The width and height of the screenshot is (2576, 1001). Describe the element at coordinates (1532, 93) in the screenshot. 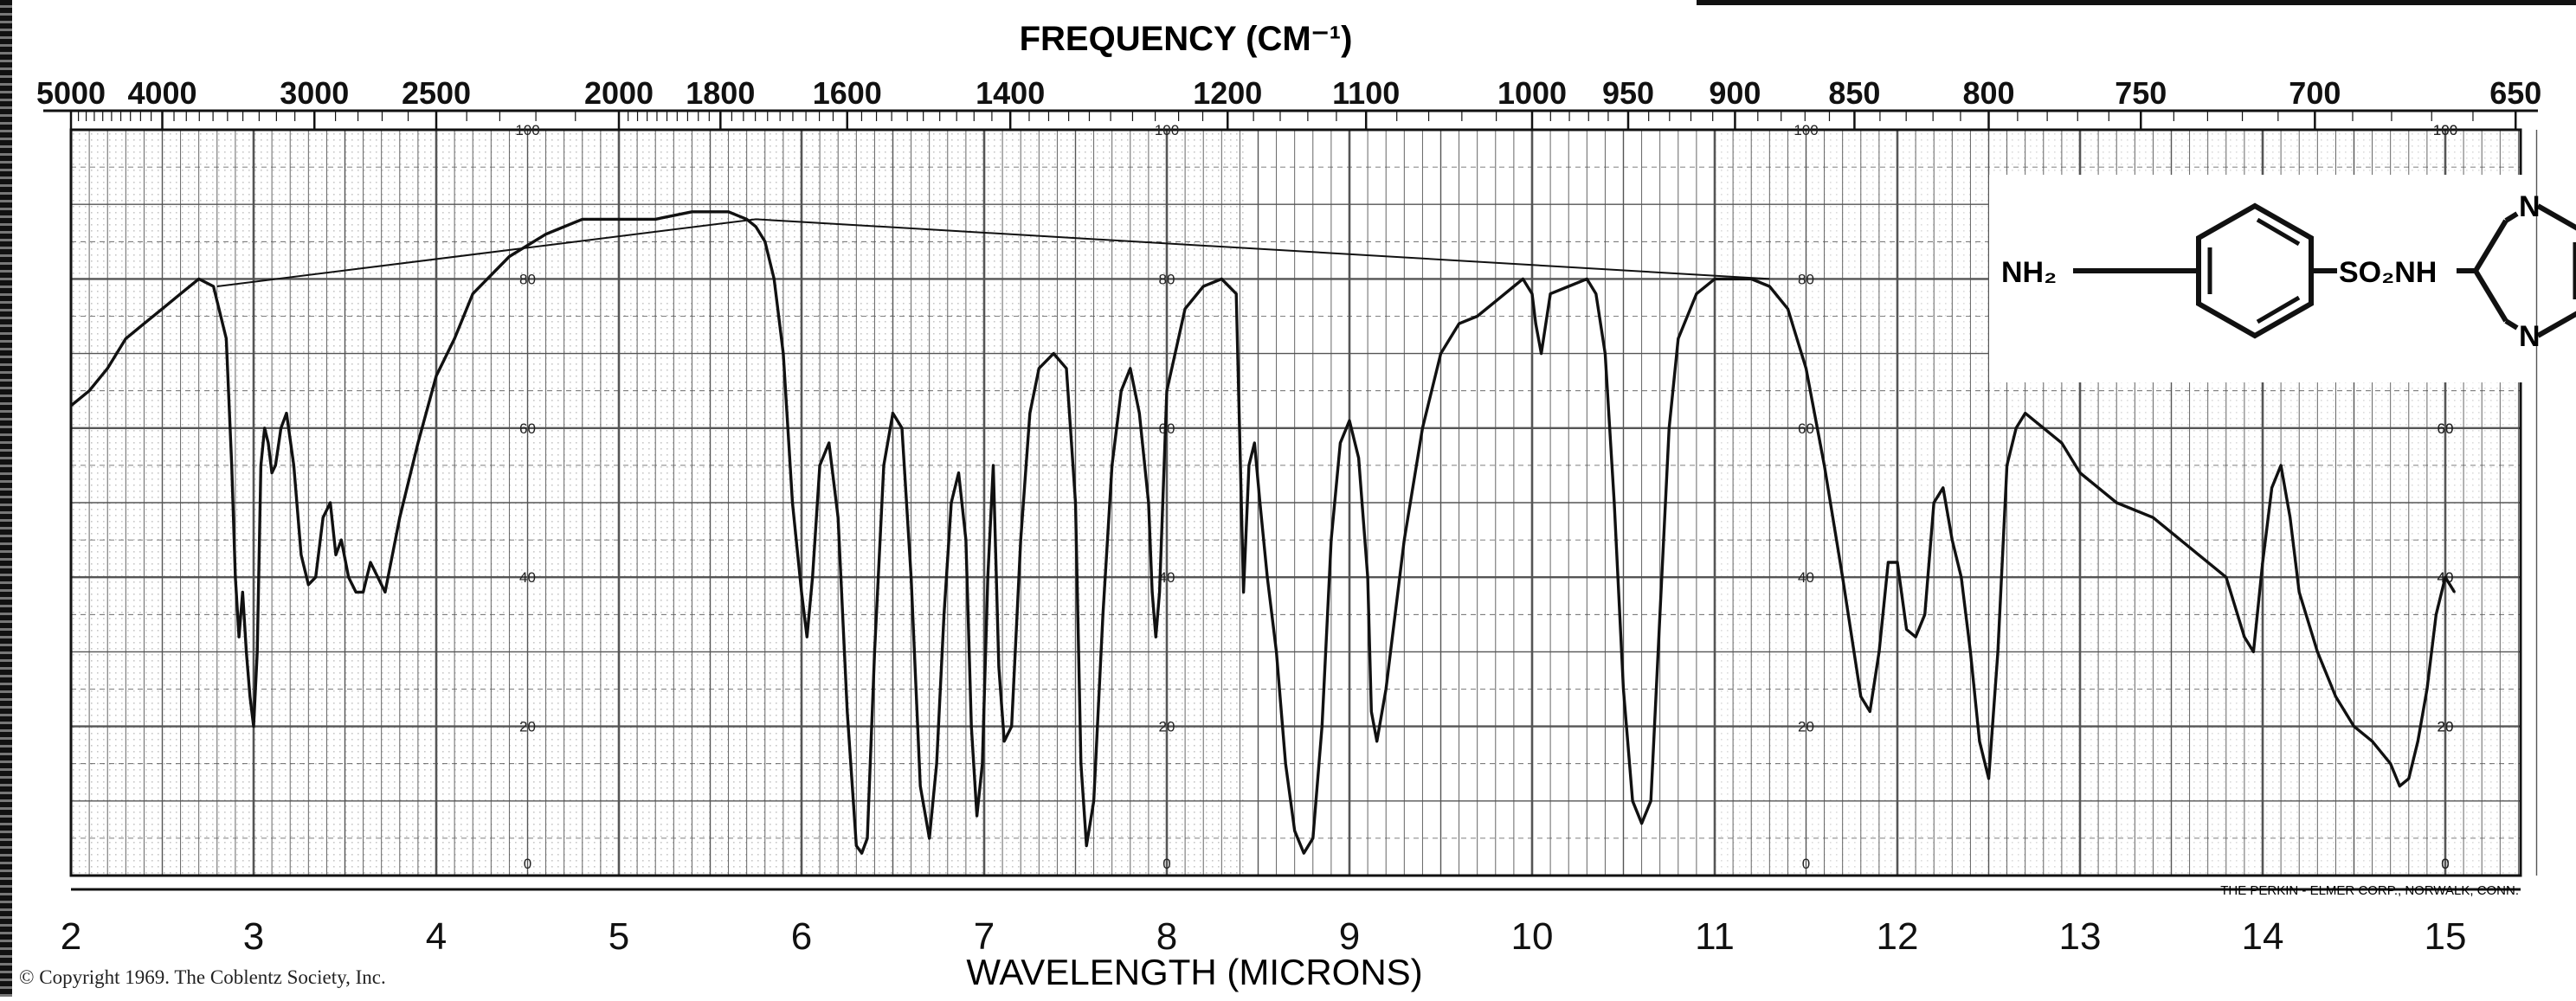

I see `frequency-tick-label: 1000` at that location.